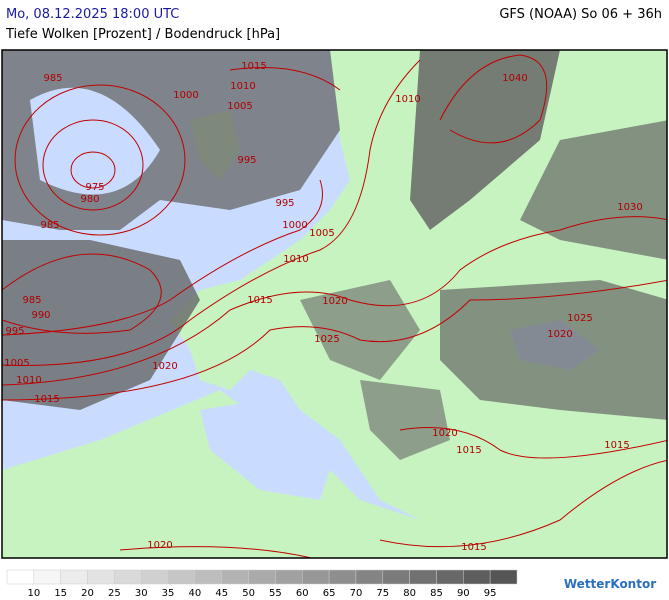 The image size is (669, 600). I want to click on logo: WetterKontor, so click(610, 584).